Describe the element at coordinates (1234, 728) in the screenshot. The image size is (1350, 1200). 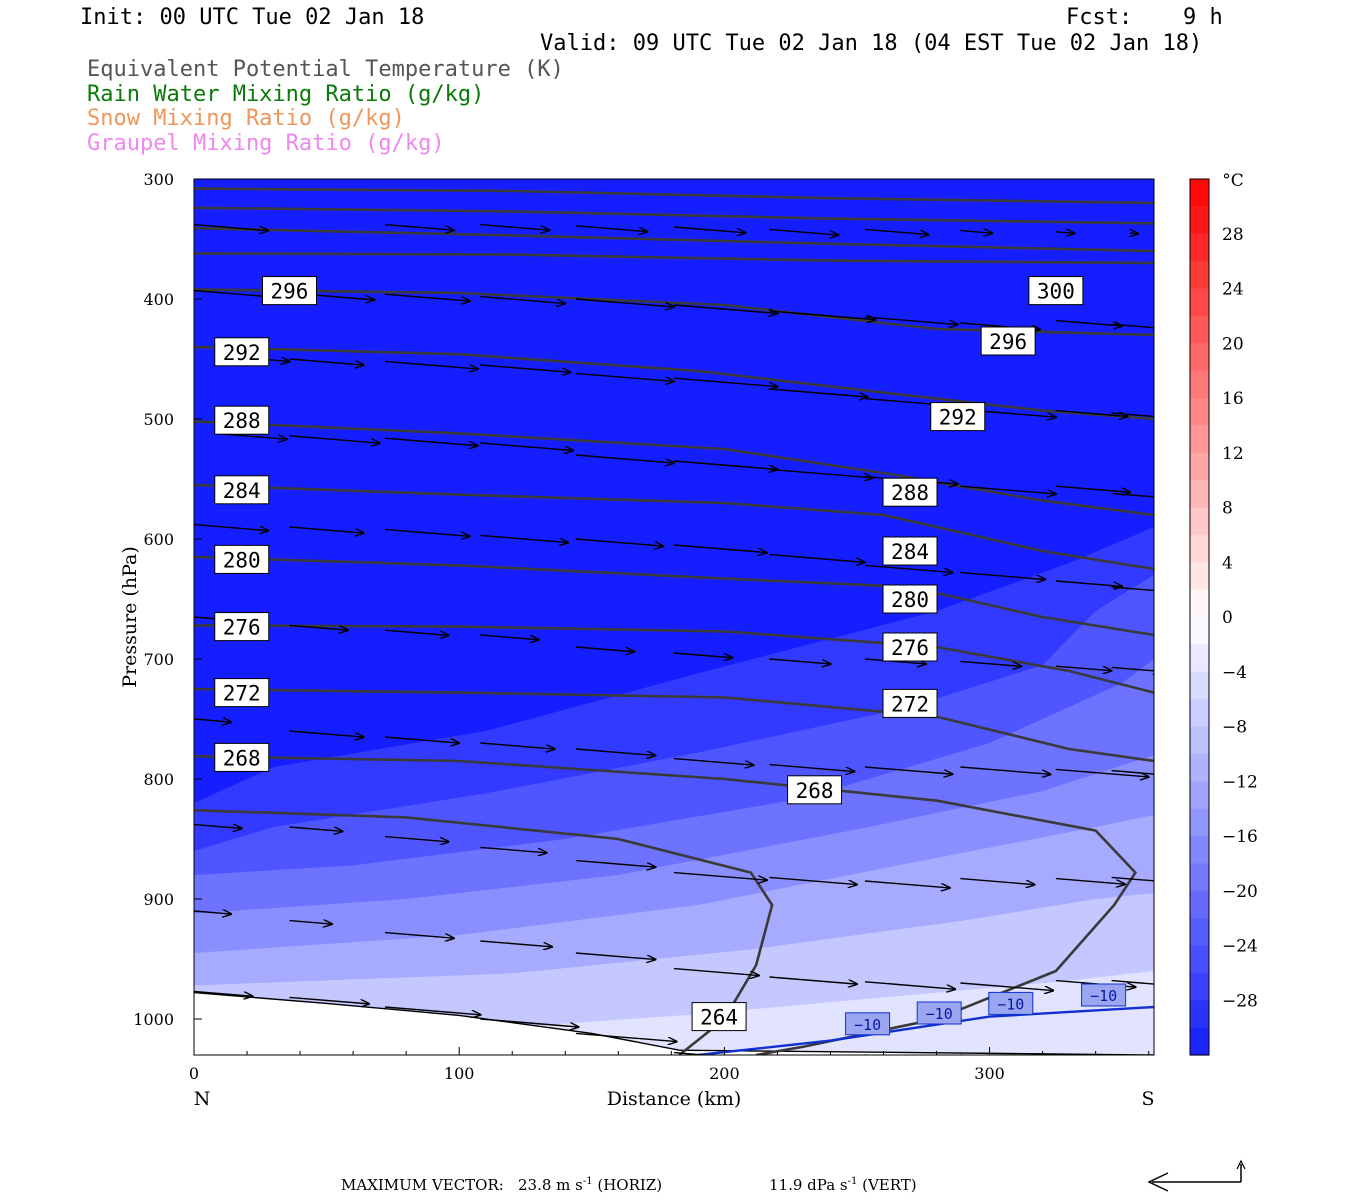
I see `colorbar-tick-label: −8` at that location.